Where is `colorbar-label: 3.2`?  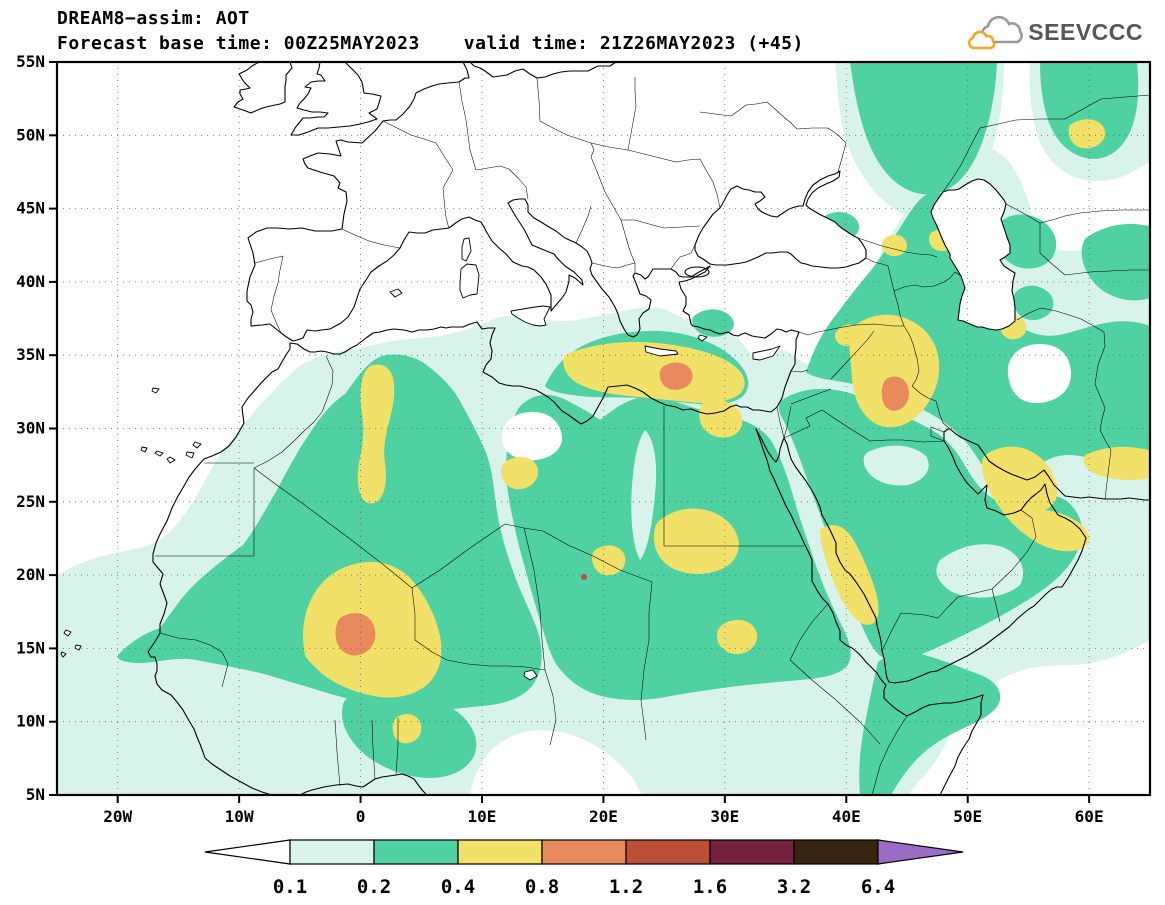 colorbar-label: 3.2 is located at coordinates (794, 887).